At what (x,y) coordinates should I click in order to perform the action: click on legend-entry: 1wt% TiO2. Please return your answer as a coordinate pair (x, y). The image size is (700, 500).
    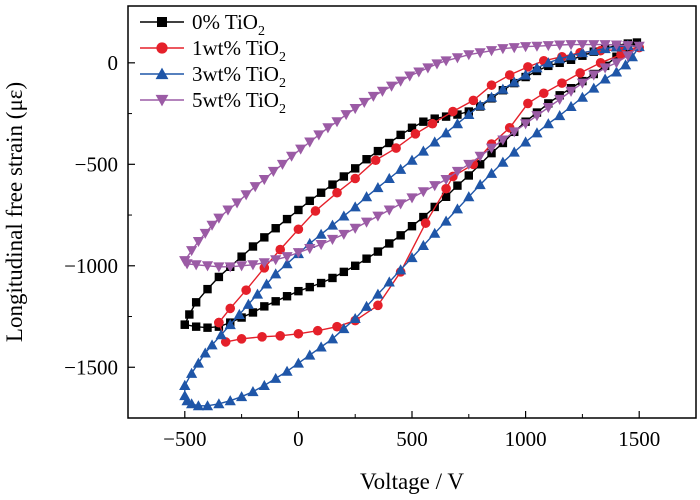
    Looking at the image, I should click on (213, 50).